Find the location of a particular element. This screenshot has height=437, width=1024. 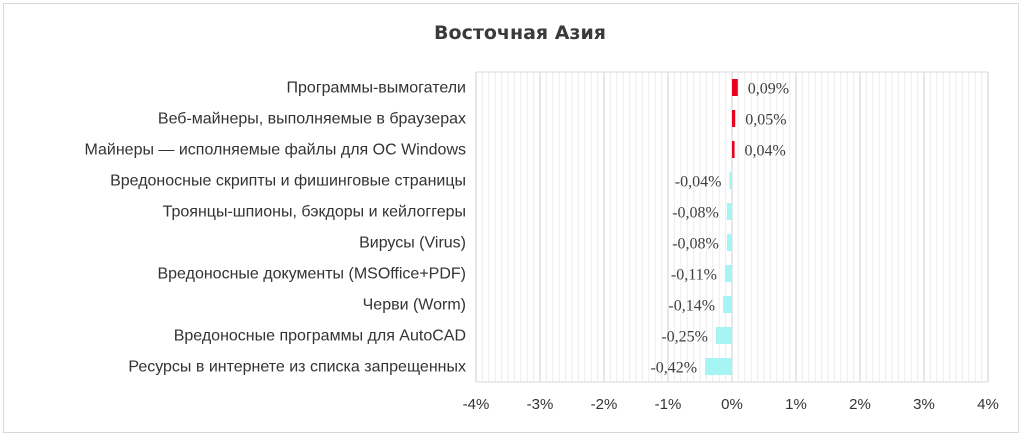

x-tick-label: 3% is located at coordinates (924, 404).